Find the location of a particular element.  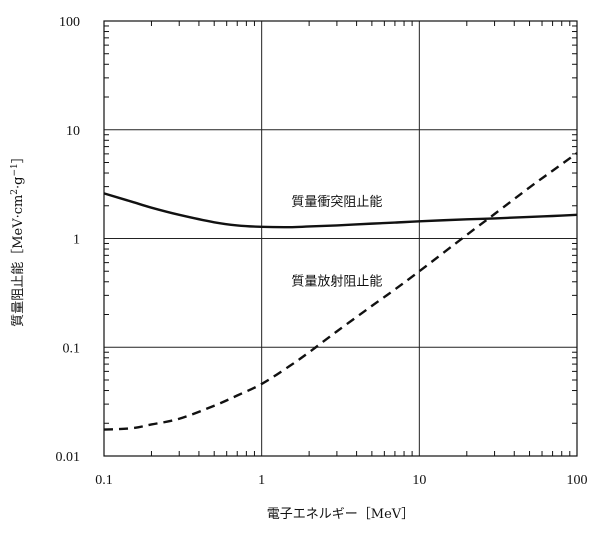

x-tick-label: 10 is located at coordinates (419, 480).